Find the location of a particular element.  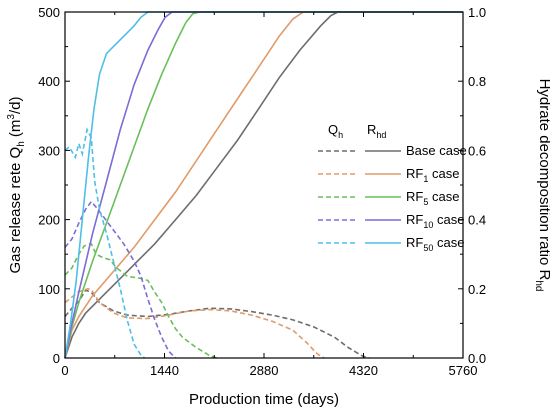

y-left-tick-label: 400 is located at coordinates (49, 81).